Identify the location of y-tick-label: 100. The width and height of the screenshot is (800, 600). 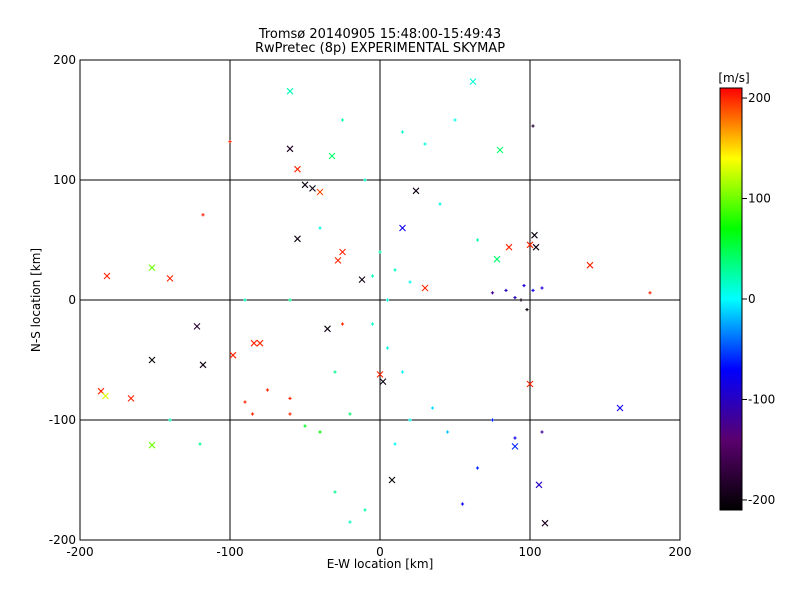
(64, 180).